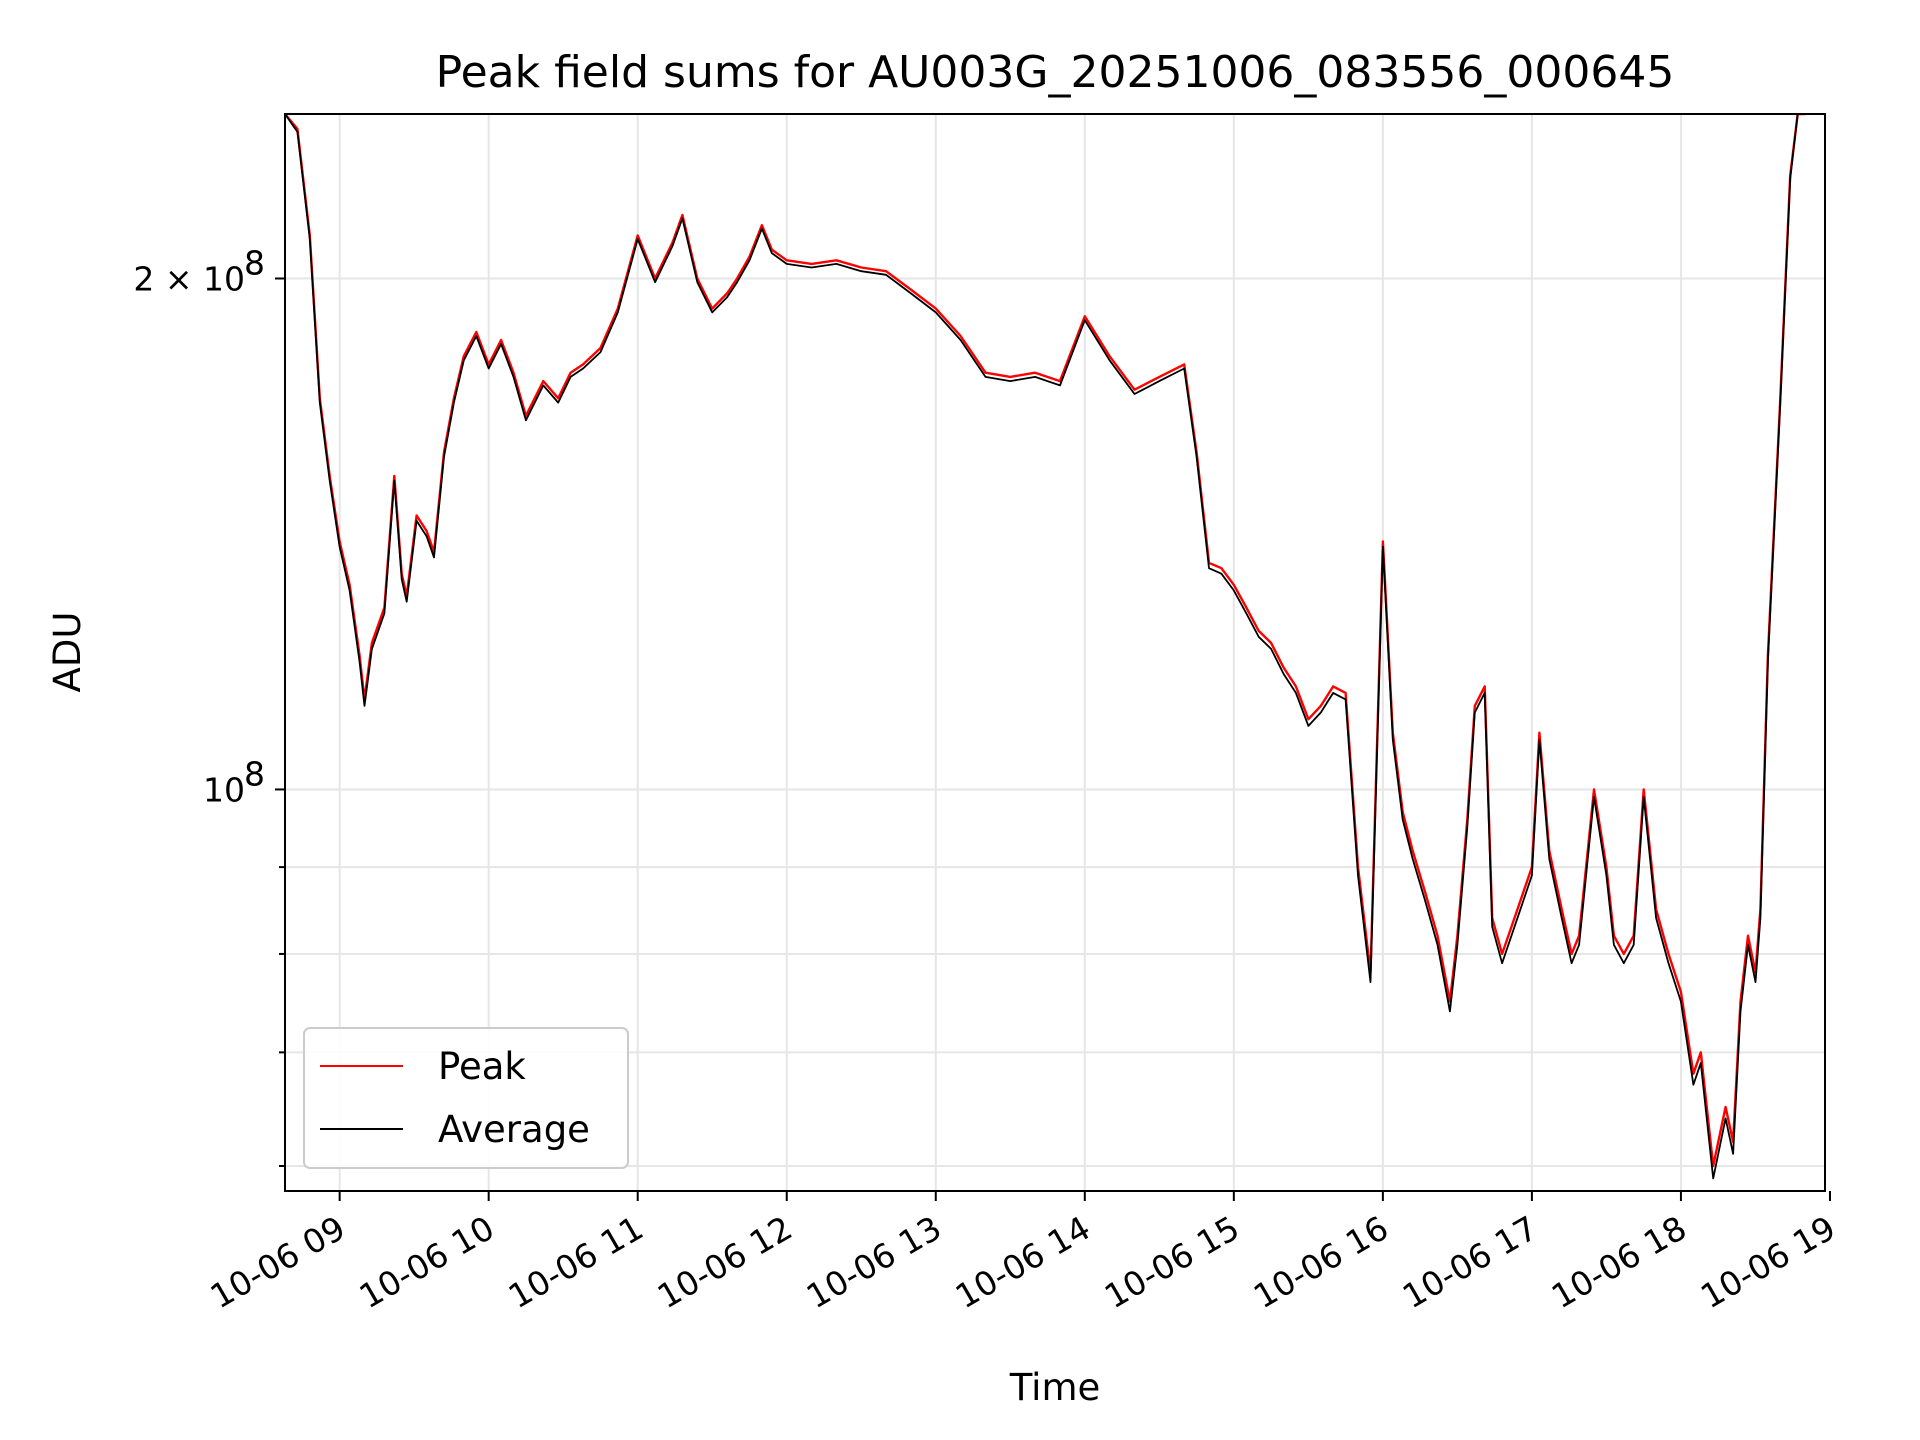  What do you see at coordinates (482, 1066) in the screenshot?
I see `legend-peak-label: Peak` at bounding box center [482, 1066].